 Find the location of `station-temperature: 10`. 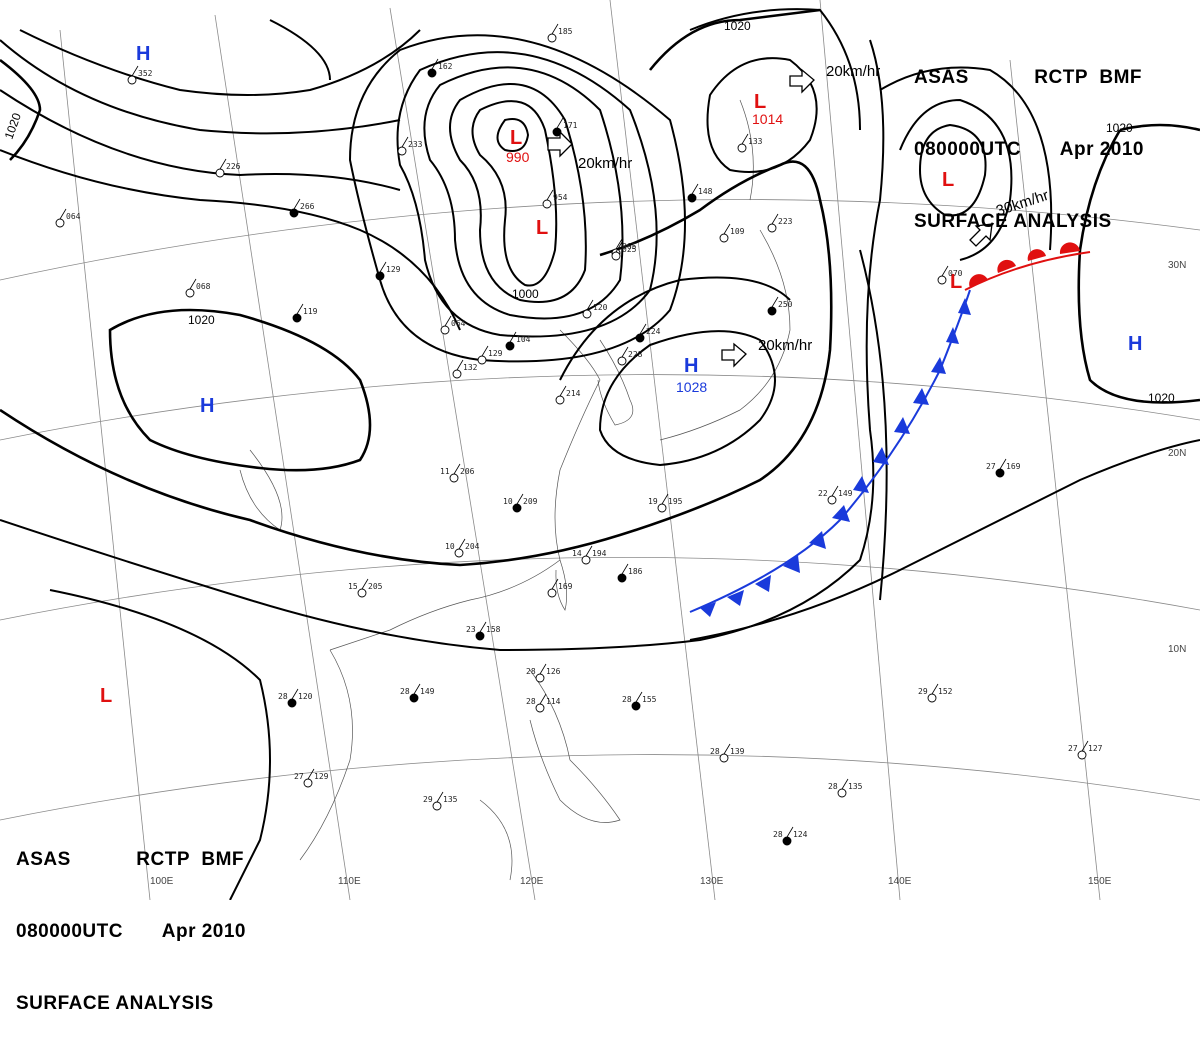

station-temperature: 10 is located at coordinates (508, 501).